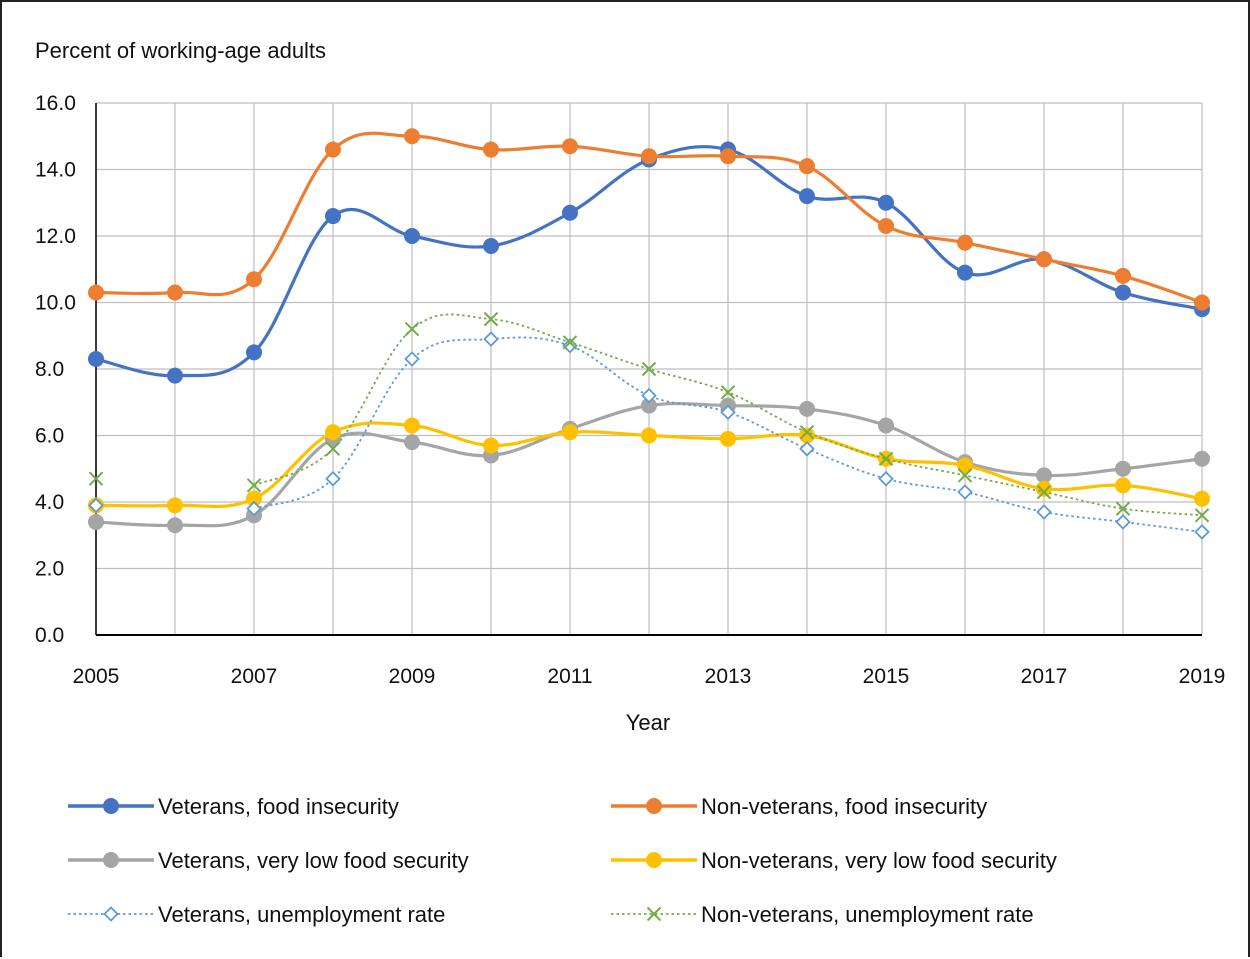  I want to click on y-tick-label: 4.0, so click(49, 502).